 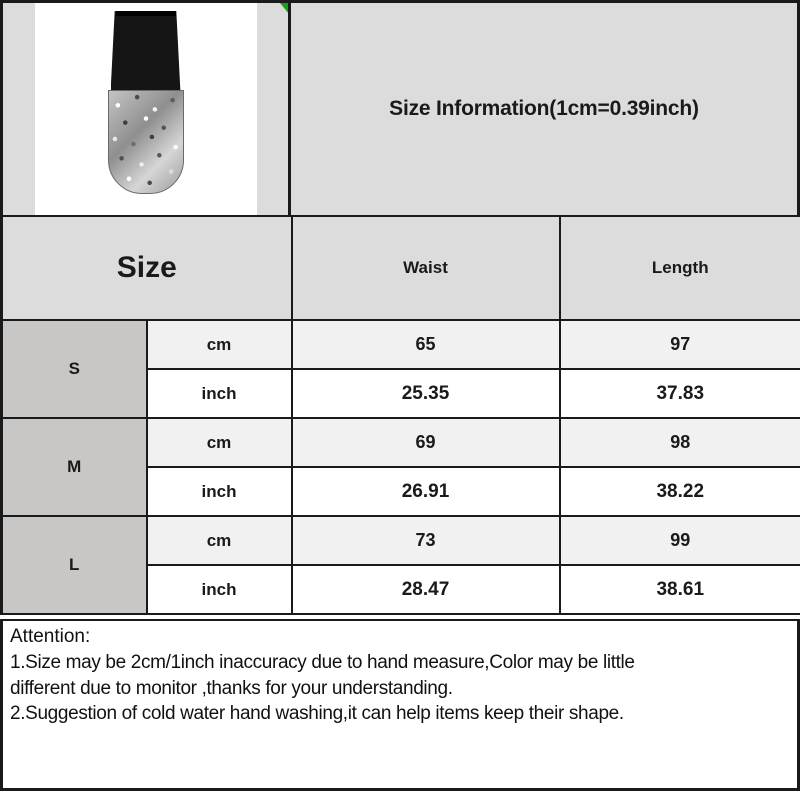 I want to click on product-photo-cell, so click(x=147, y=109).